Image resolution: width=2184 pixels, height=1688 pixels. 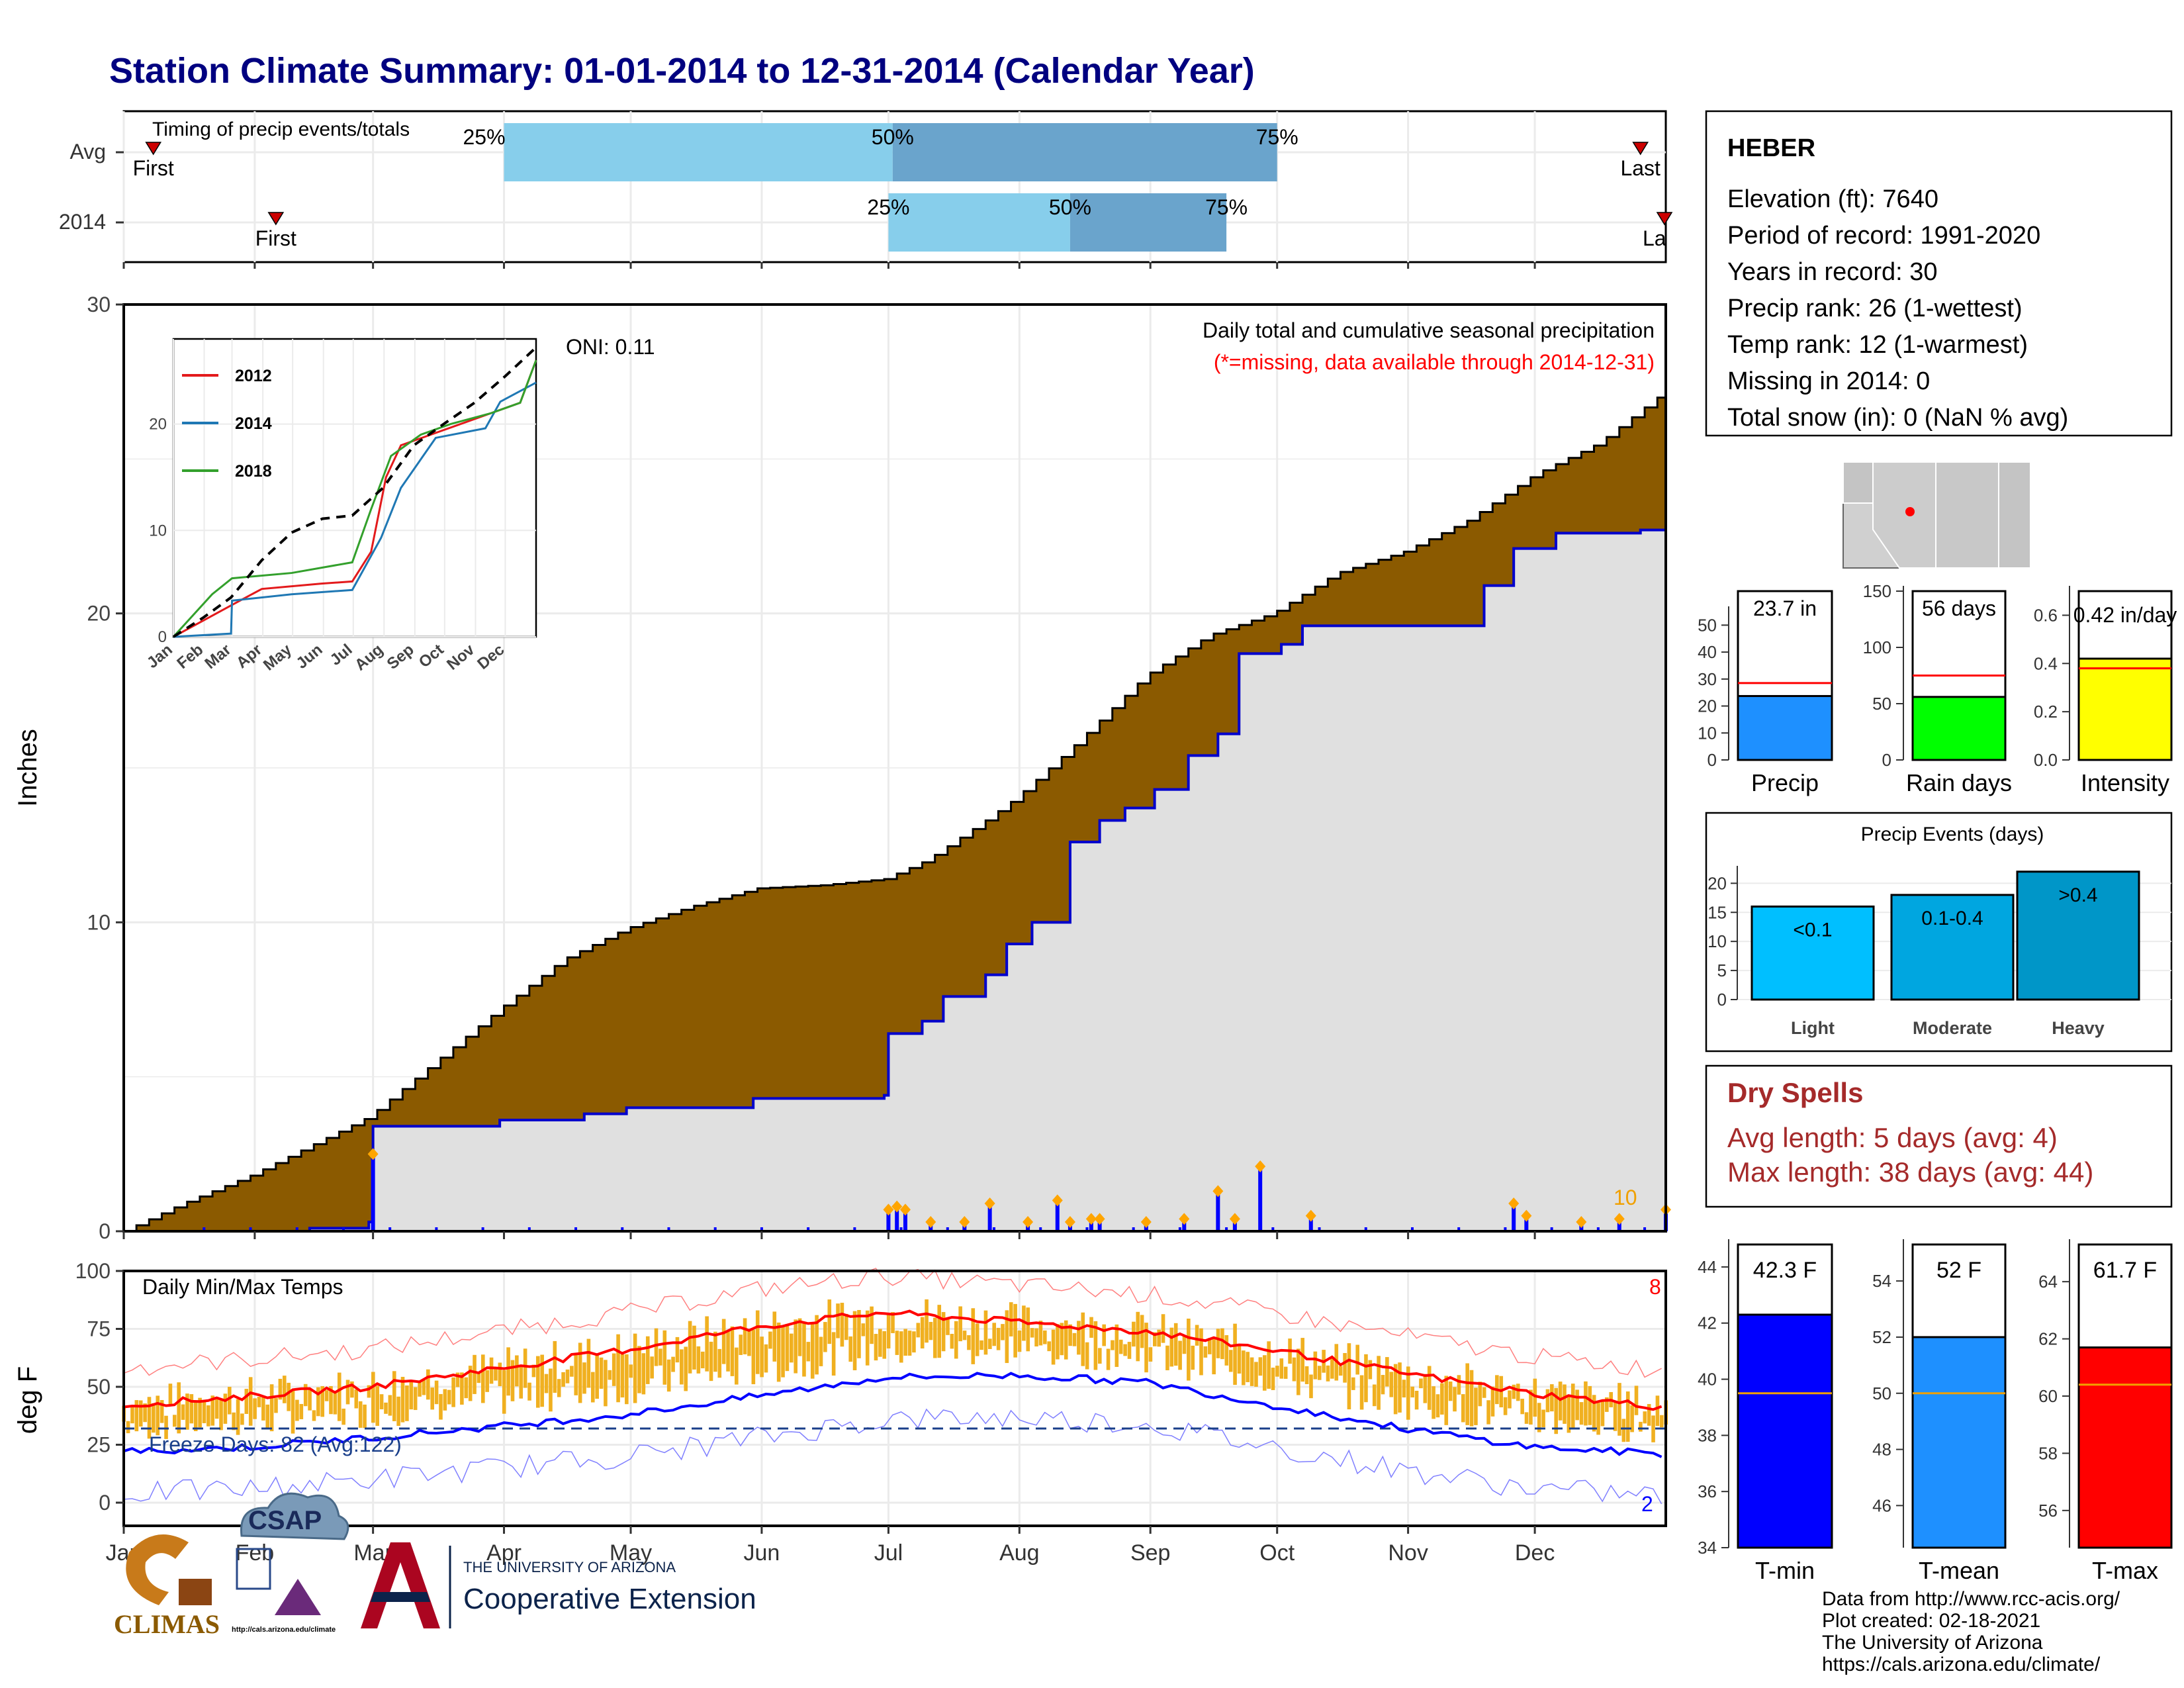 I want to click on inset-series-2018, so click(x=355, y=498).